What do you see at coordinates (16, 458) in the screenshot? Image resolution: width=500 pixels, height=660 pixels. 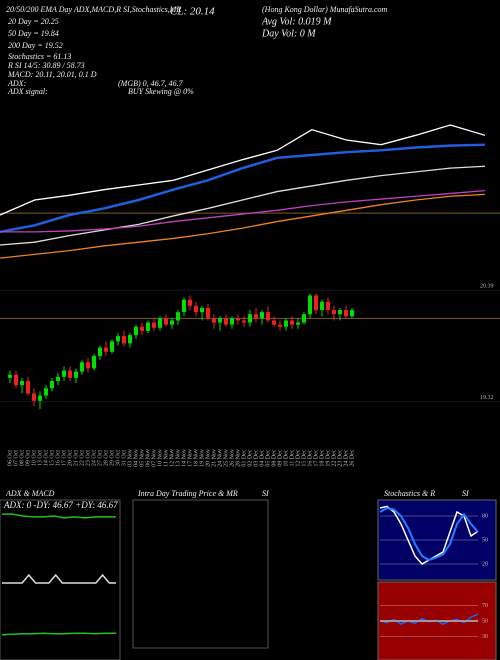 I see `x-tick-label: 07 Oct` at bounding box center [16, 458].